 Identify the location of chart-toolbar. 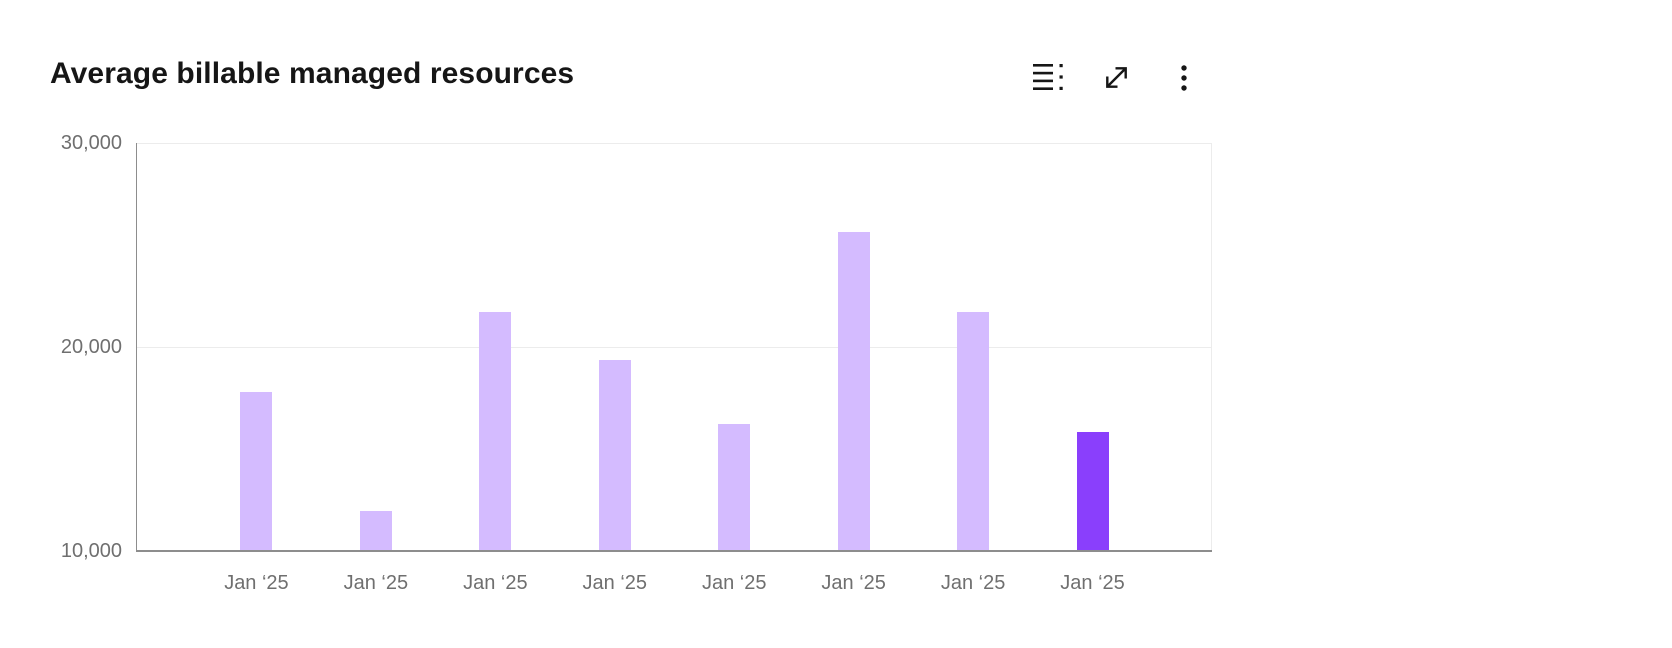
(1116, 79).